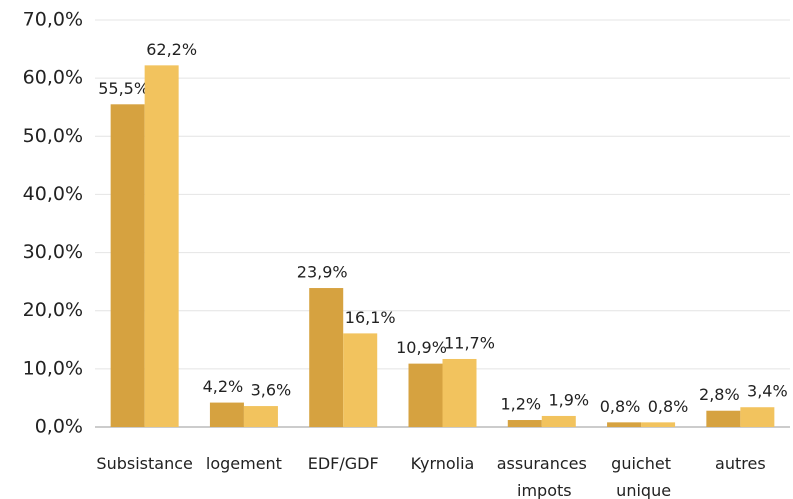  I want to click on x-tick-label: Subsistance, so click(144, 463).